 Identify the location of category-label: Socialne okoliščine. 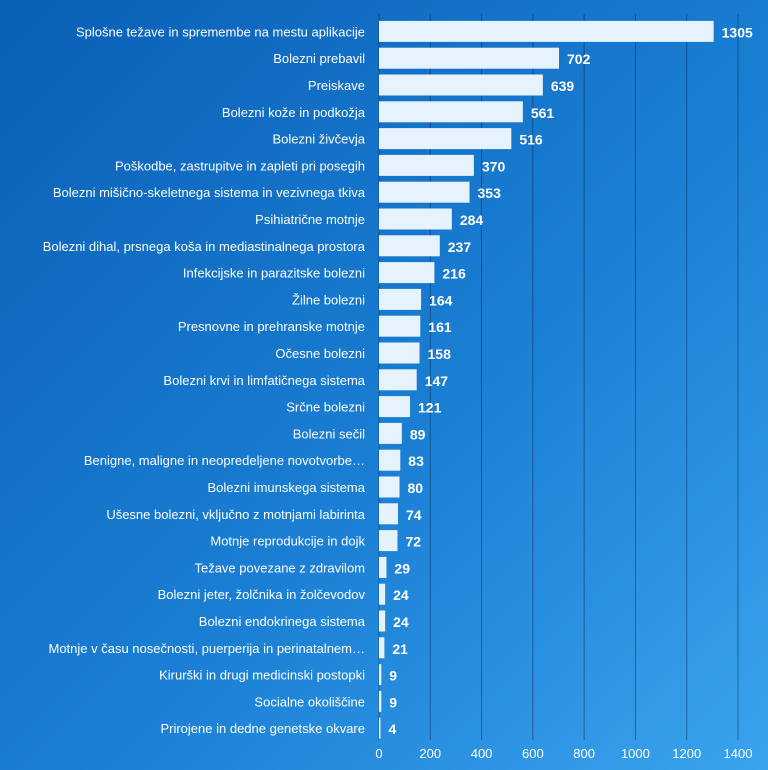
(309, 701).